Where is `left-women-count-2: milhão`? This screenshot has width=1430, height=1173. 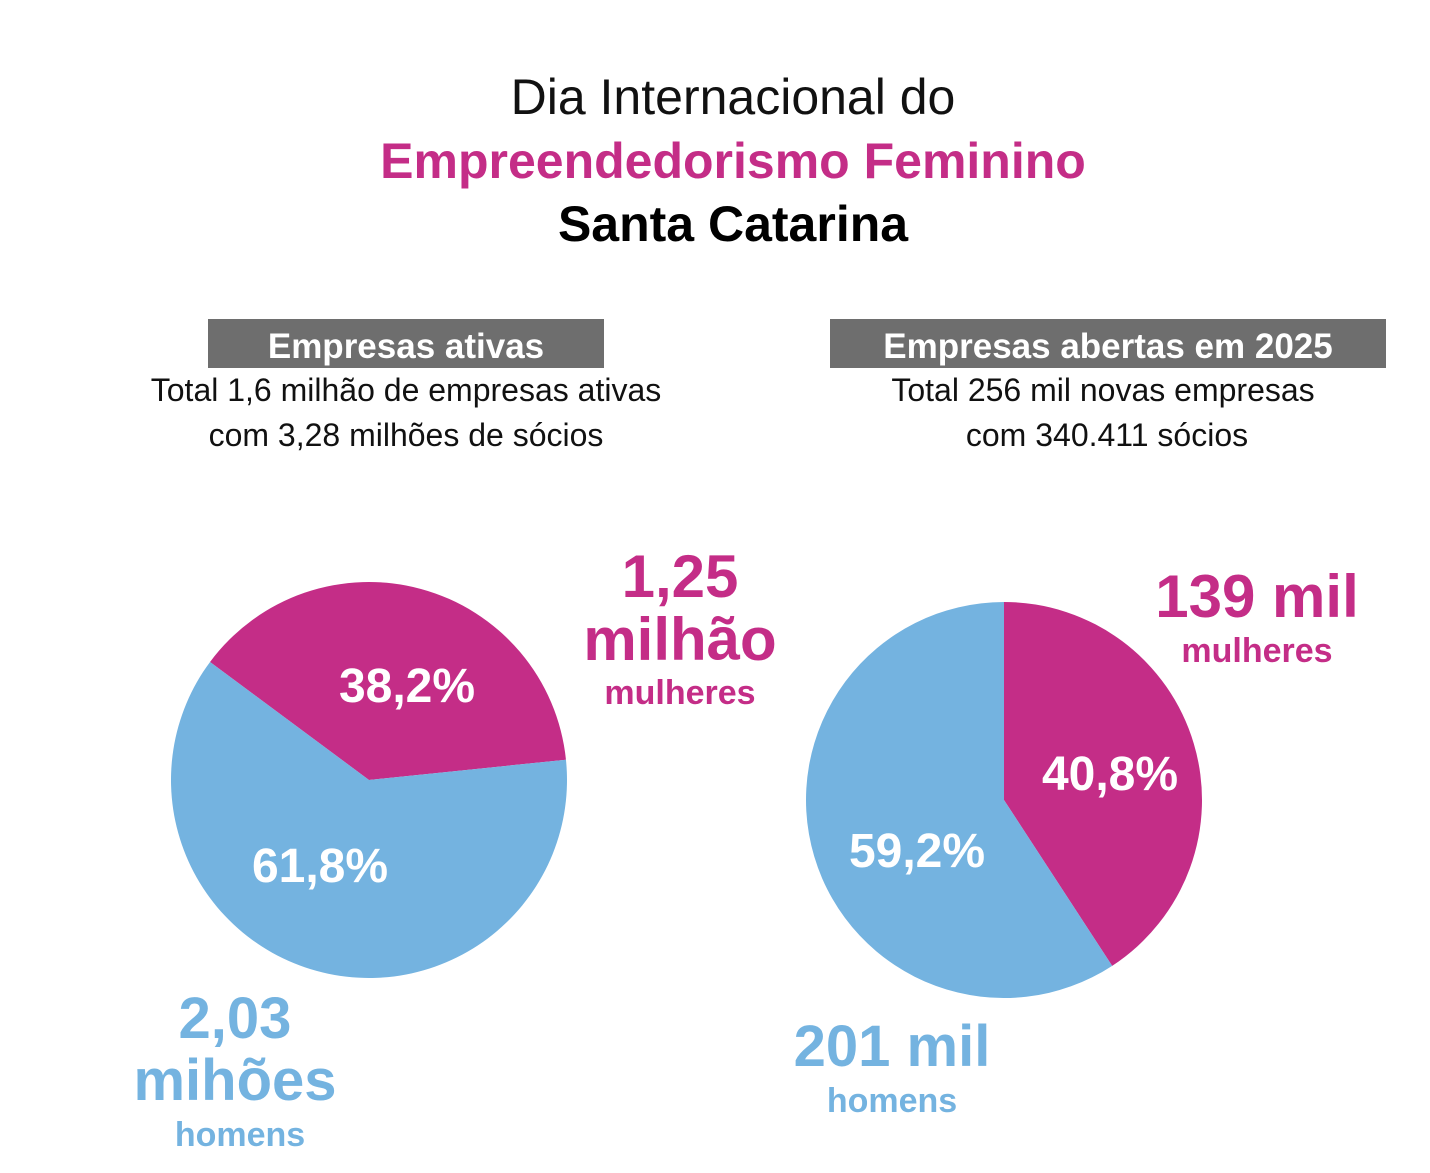 left-women-count-2: milhão is located at coordinates (679, 639).